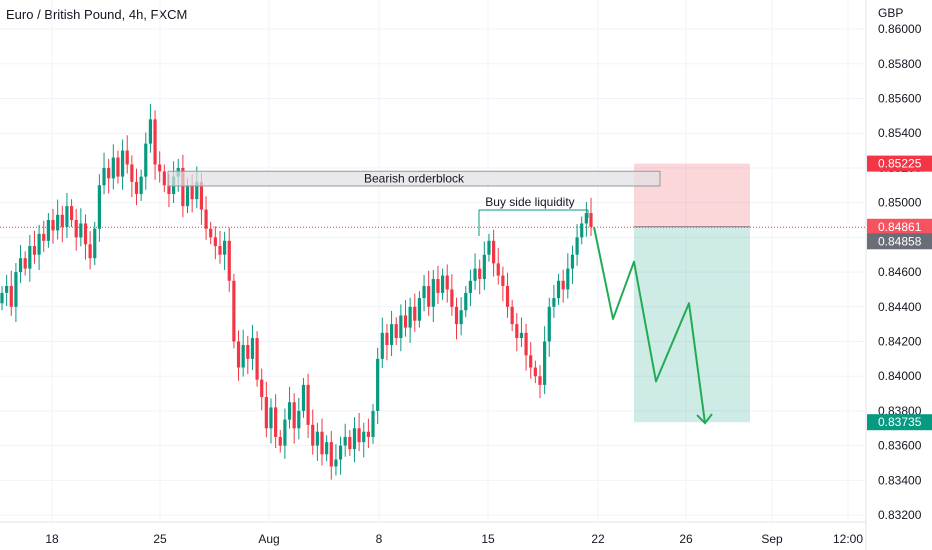  Describe the element at coordinates (848, 539) in the screenshot. I see `x-tick-label: 12:00` at that location.